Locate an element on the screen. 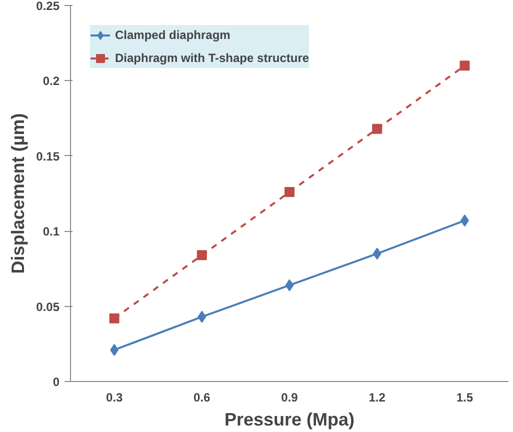 The width and height of the screenshot is (513, 432). y-axis-title: Displacement (µm) is located at coordinates (18, 193).